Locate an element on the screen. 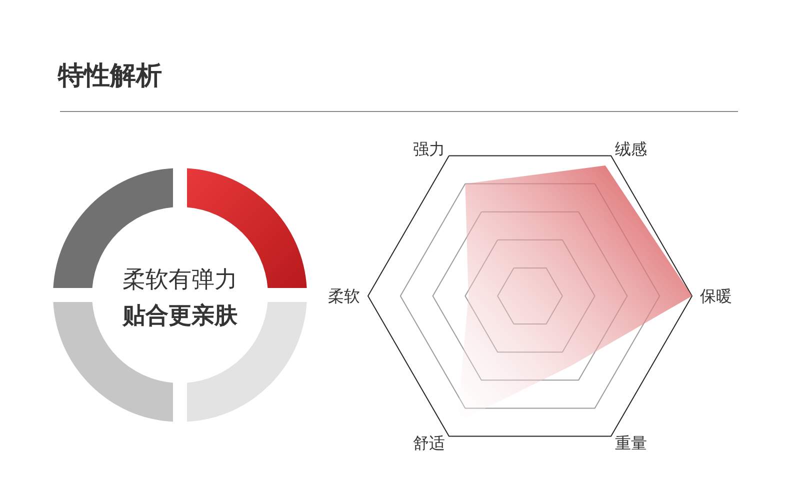 This screenshot has height=477, width=790. spoke-label: 重量 is located at coordinates (631, 443).